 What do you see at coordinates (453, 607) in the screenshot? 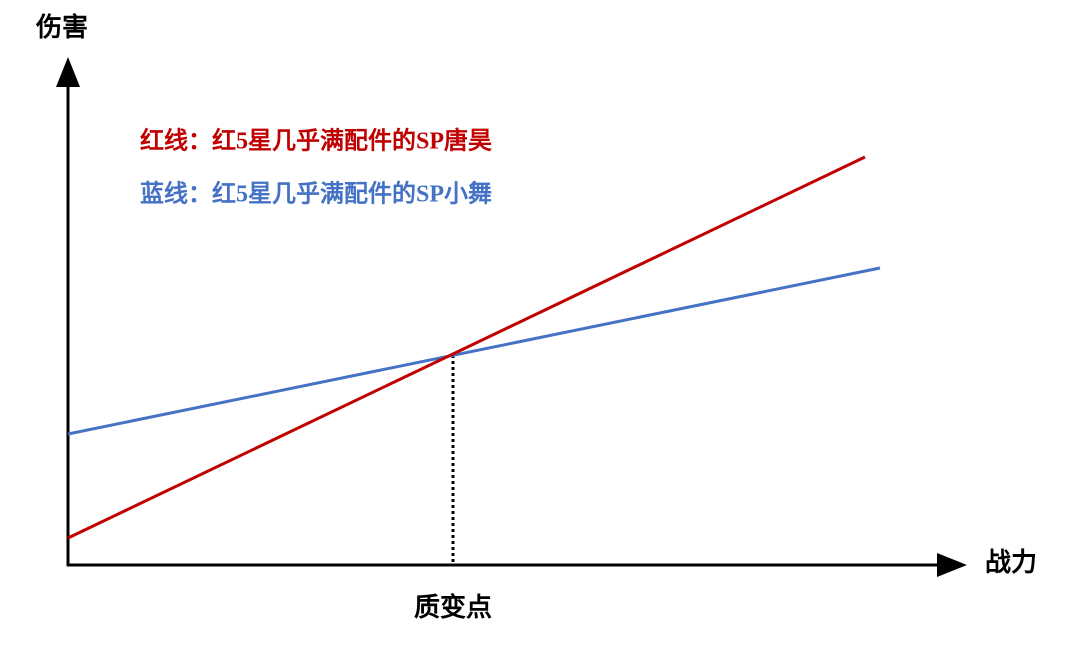
I see `threshold-label: 质变点` at bounding box center [453, 607].